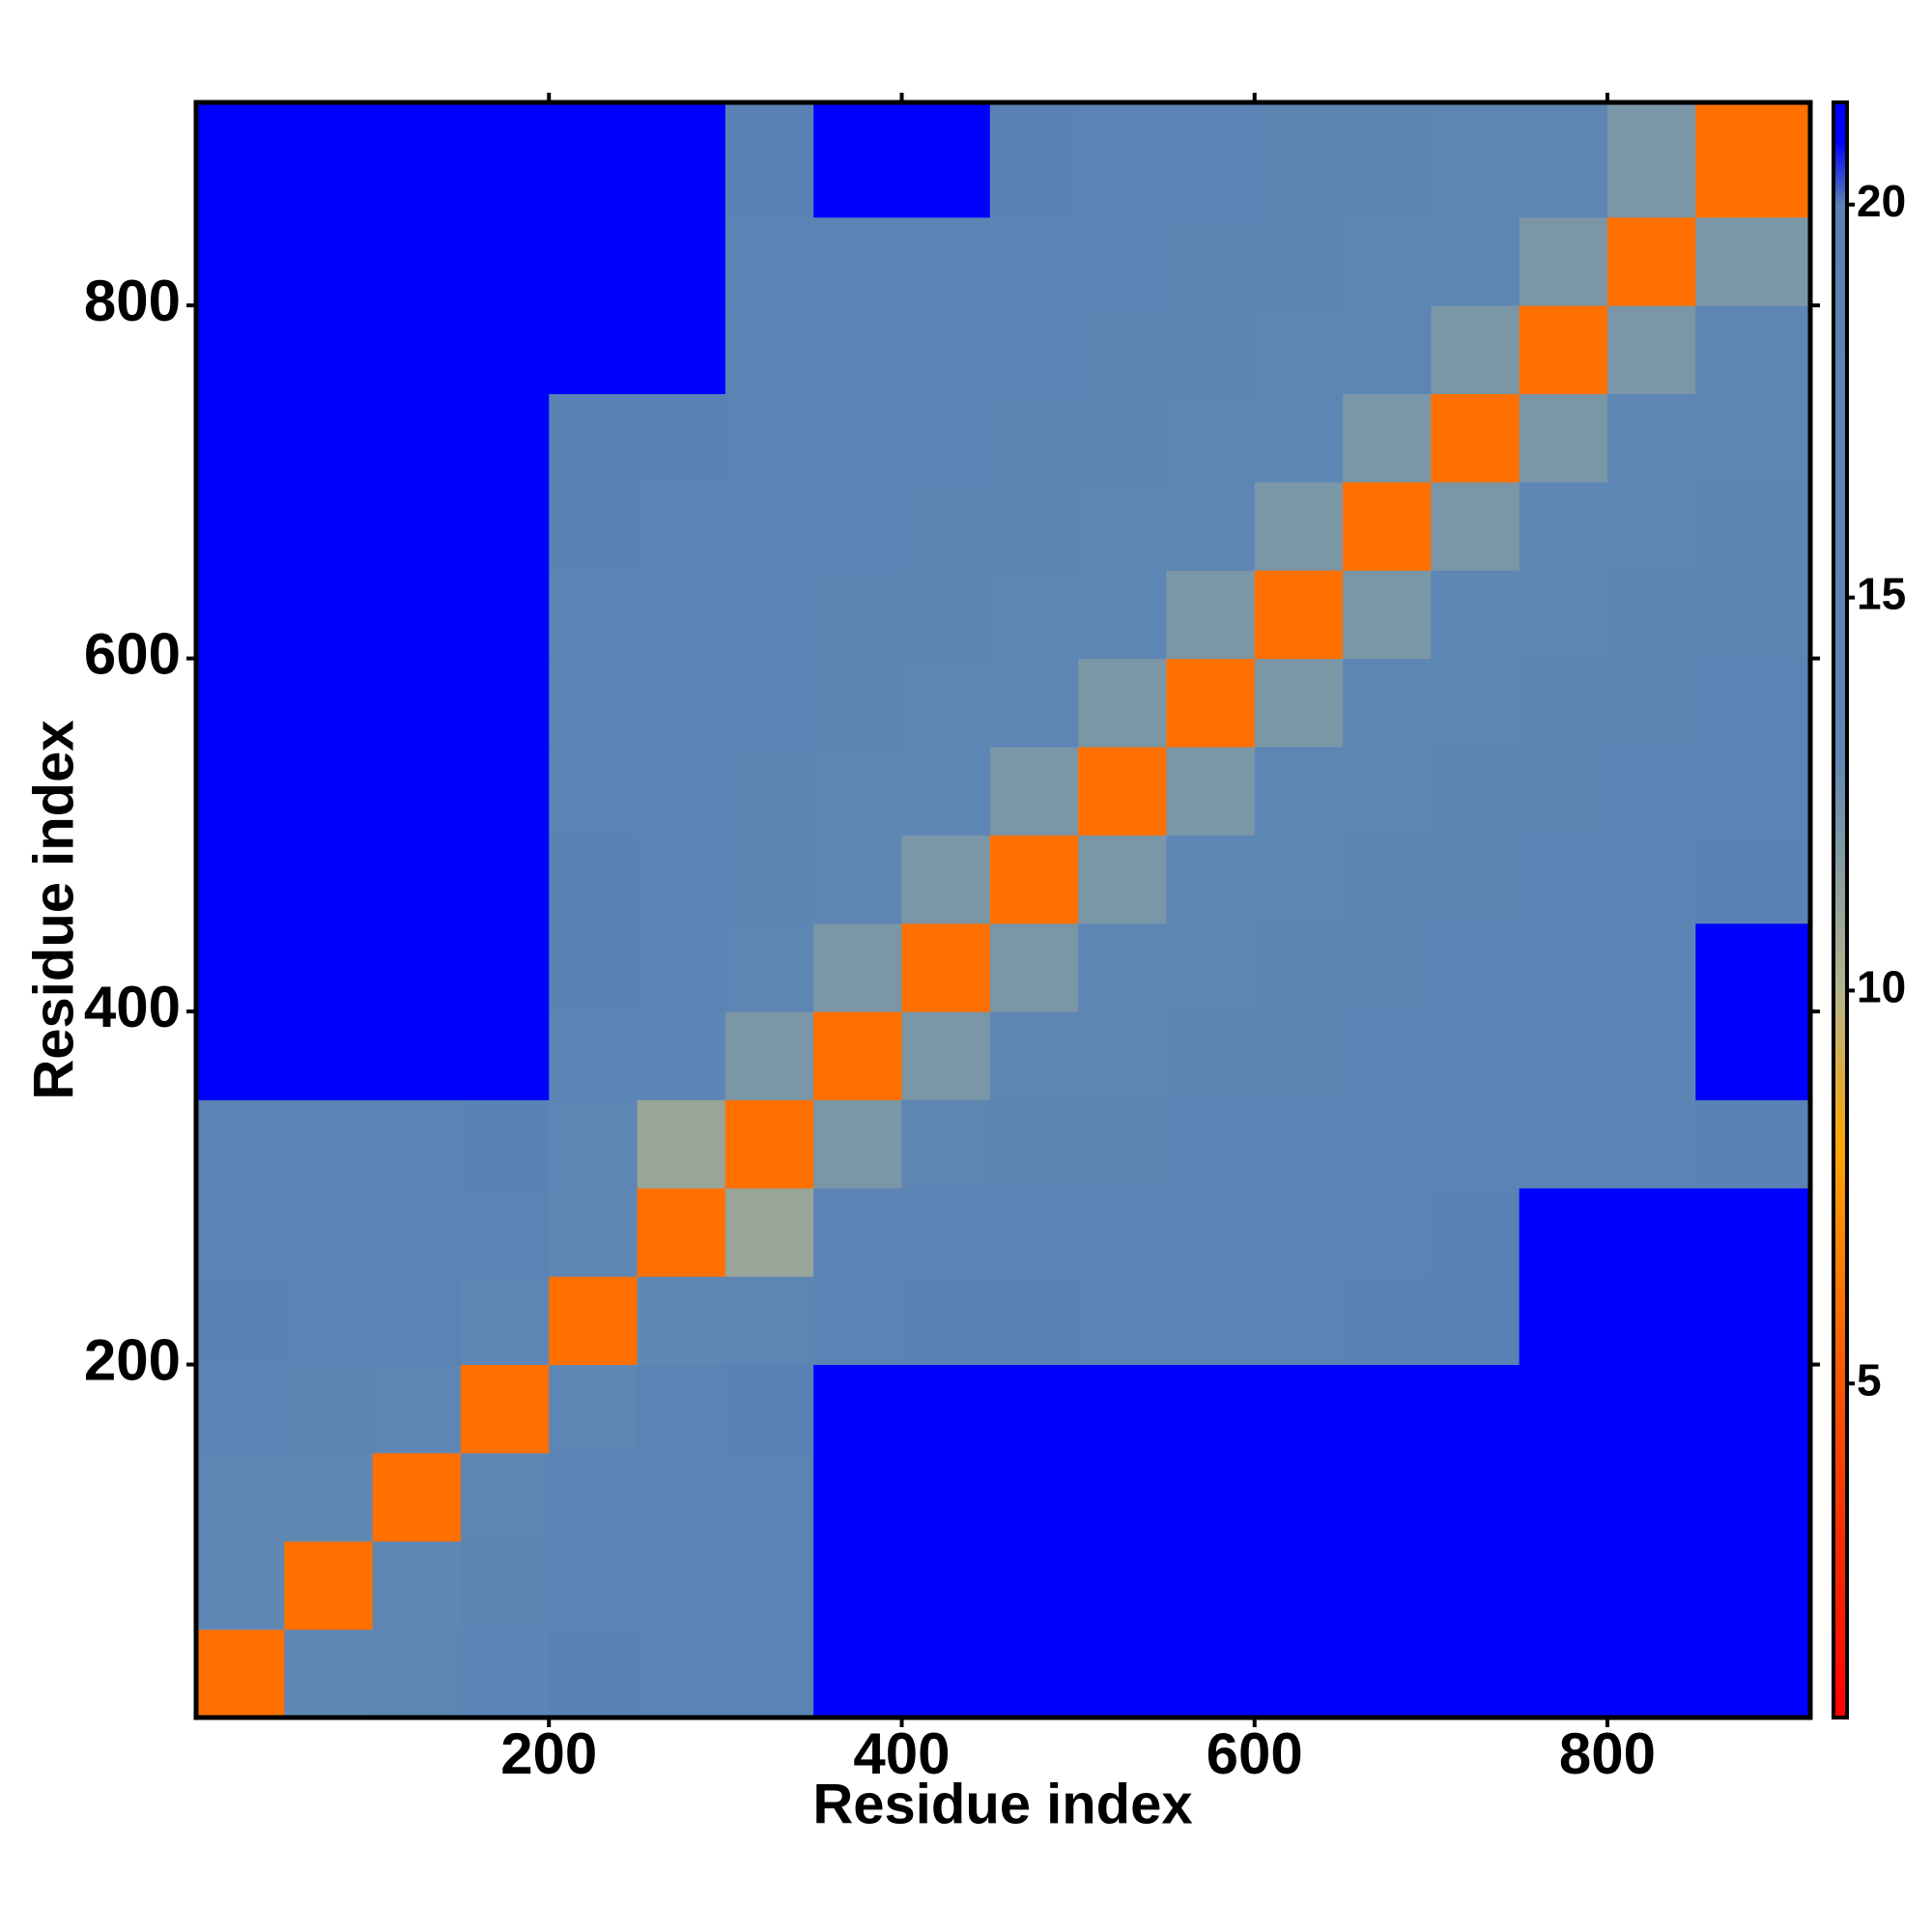 The height and width of the screenshot is (1932, 1932). I want to click on y-tick-label: 400, so click(132, 1007).